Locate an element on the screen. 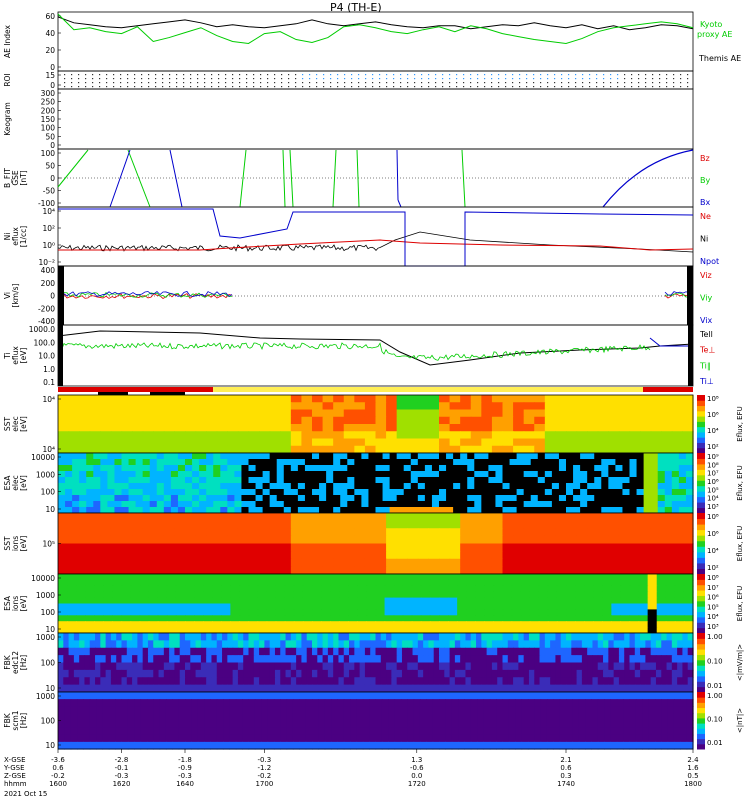 Image resolution: width=750 pixels, height=800 pixels. ni-ytick: 10² is located at coordinates (48, 228).